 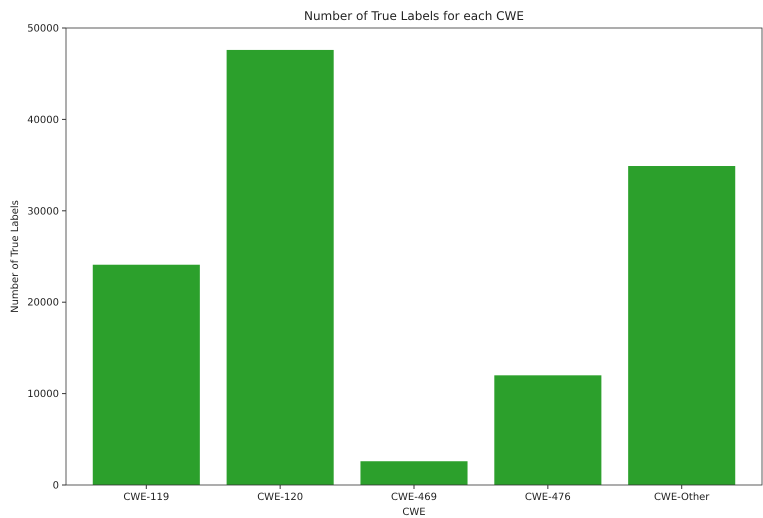 I want to click on x-tick-label: CWE-Other, so click(x=682, y=497).